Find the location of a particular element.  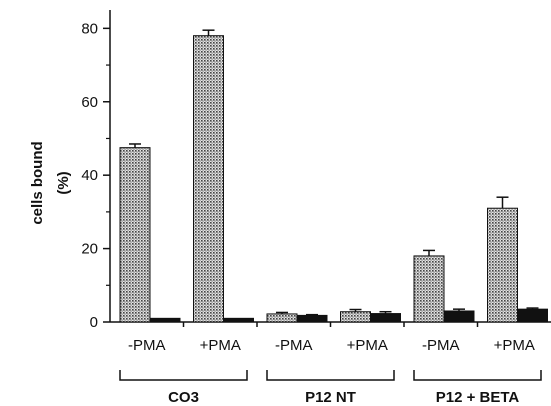

group-brackets: CO3 P12 NT P12 + BETA is located at coordinates (330, 388).